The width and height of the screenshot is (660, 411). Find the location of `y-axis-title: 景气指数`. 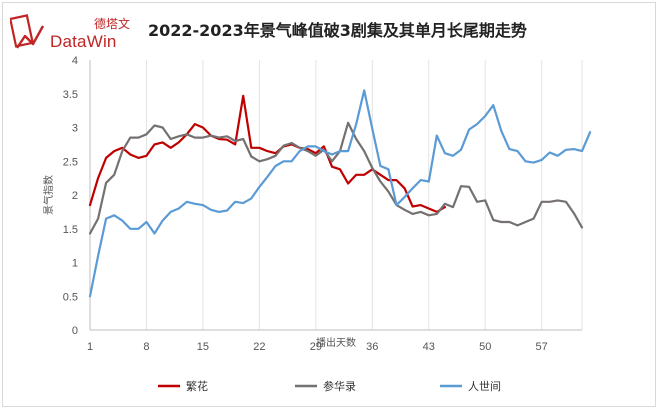

y-axis-title: 景气指数 is located at coordinates (48, 195).